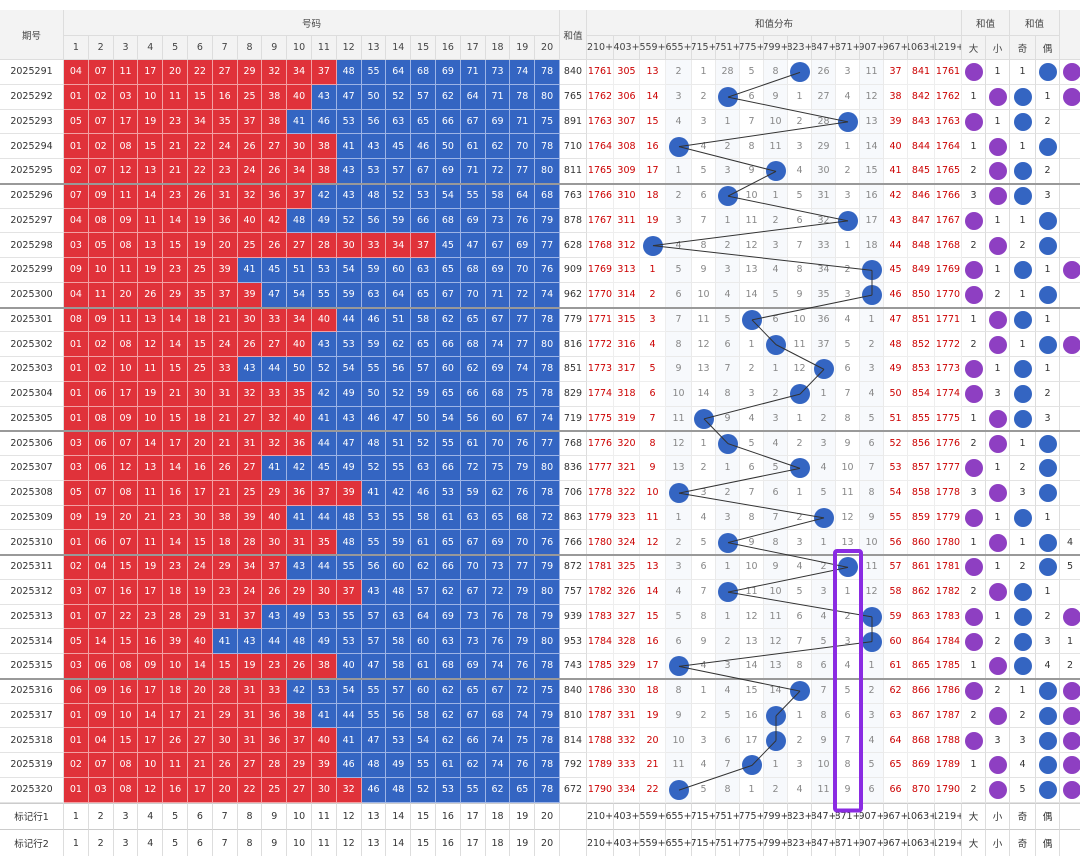 The width and height of the screenshot is (1080, 856). I want to click on distribution-cell: 841, so click(921, 72).